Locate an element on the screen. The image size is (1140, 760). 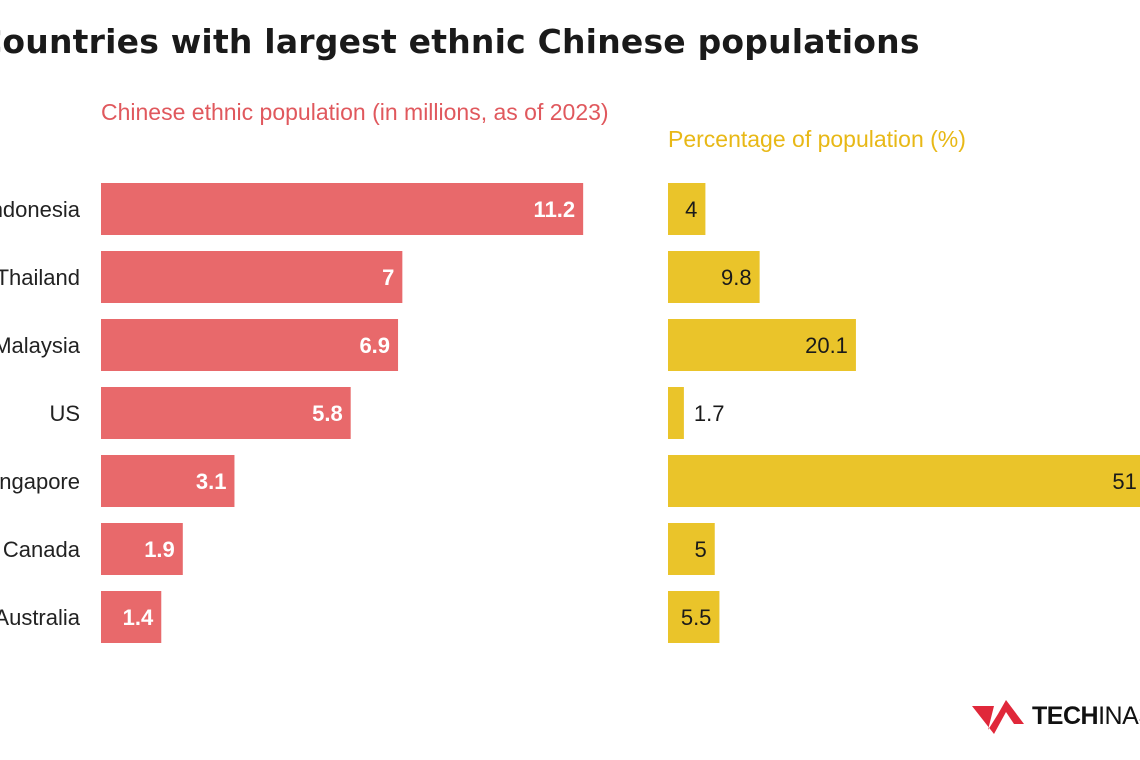
techinasia-logo: TECHINASIA is located at coordinates (1055, 716).